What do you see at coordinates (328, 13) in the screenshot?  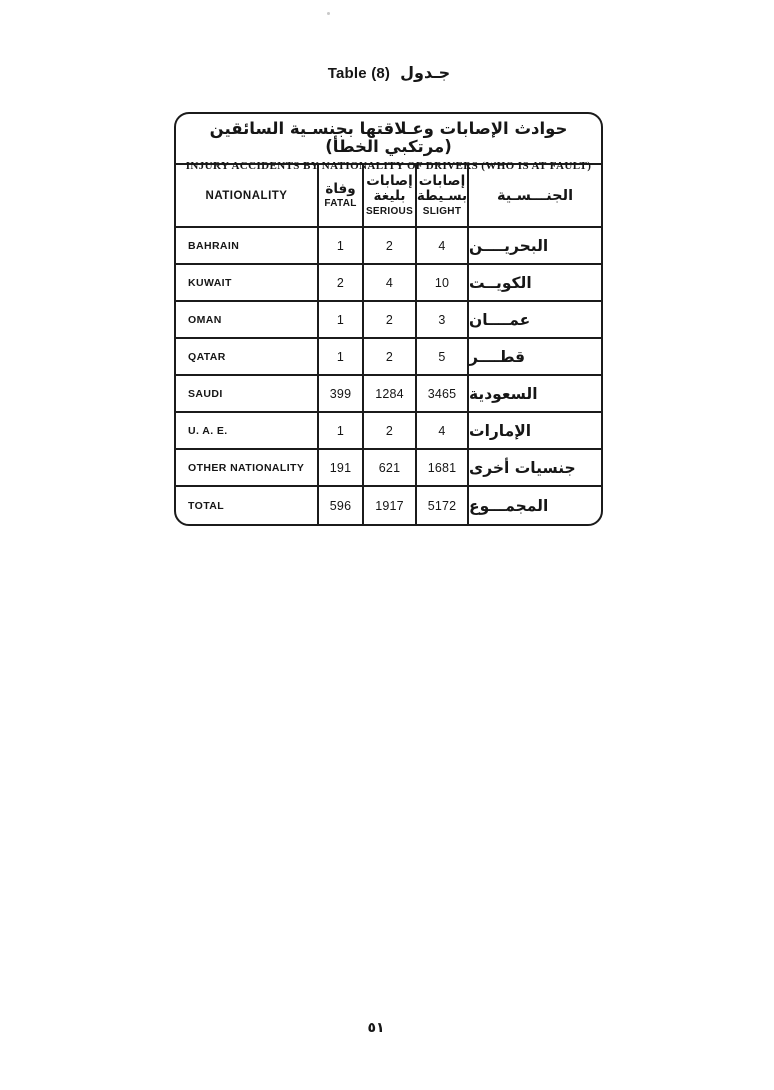 I see `scan-speck` at bounding box center [328, 13].